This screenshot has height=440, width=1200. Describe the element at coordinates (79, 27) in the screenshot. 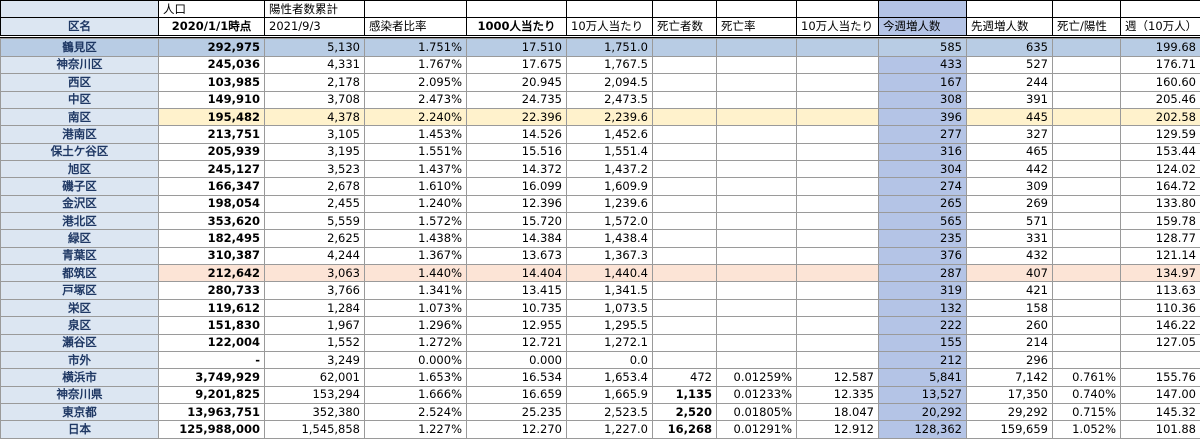

I see `table-cell: 区名` at that location.